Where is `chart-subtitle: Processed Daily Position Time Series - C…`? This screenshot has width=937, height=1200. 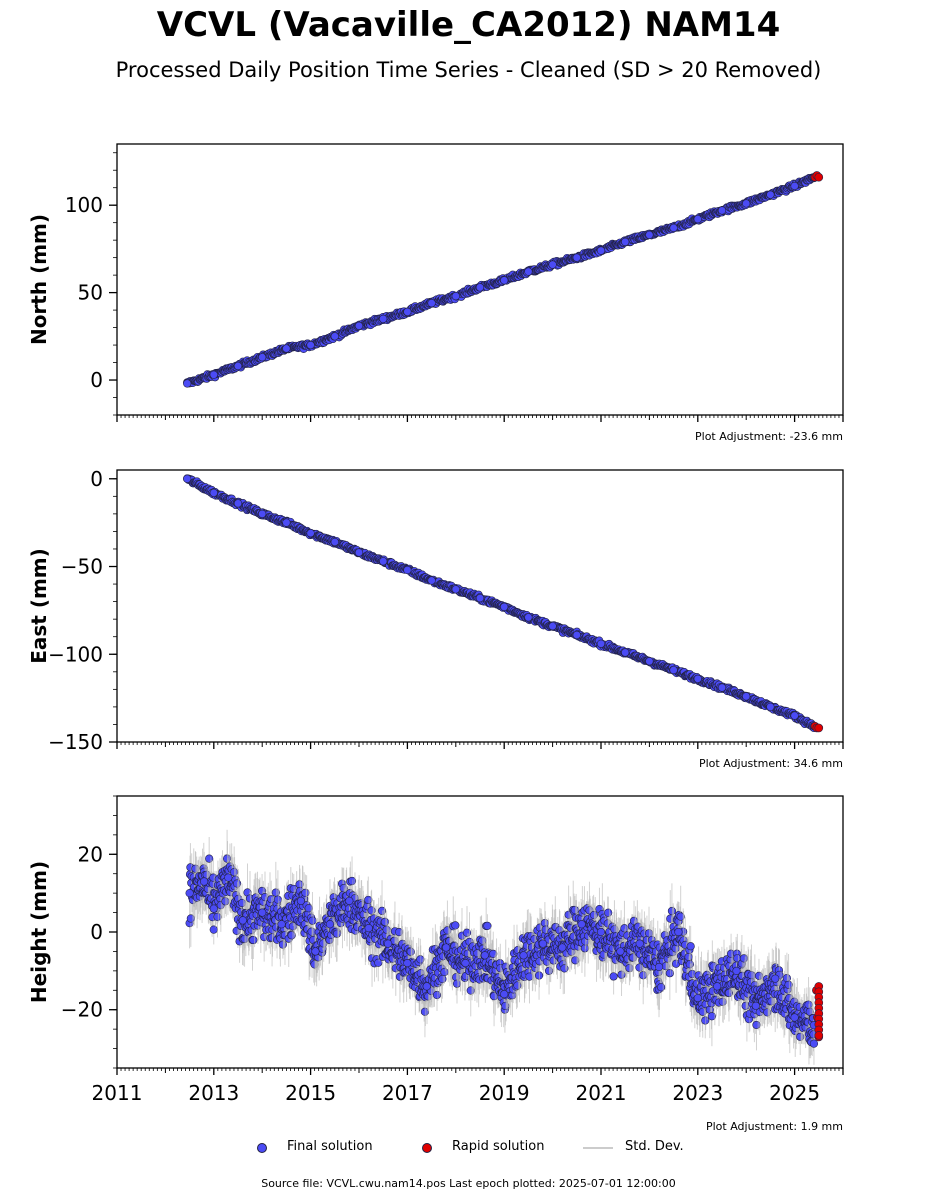 chart-subtitle: Processed Daily Position Time Series - C… is located at coordinates (468, 70).